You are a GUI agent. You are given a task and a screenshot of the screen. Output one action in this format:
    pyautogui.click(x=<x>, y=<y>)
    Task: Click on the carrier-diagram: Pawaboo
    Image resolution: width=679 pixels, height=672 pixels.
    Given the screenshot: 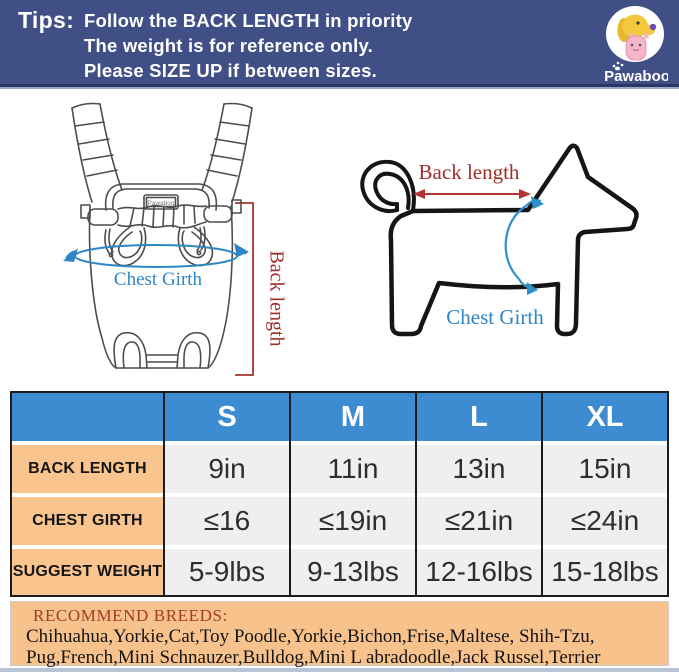 What is the action you would take?
    pyautogui.click(x=158, y=239)
    